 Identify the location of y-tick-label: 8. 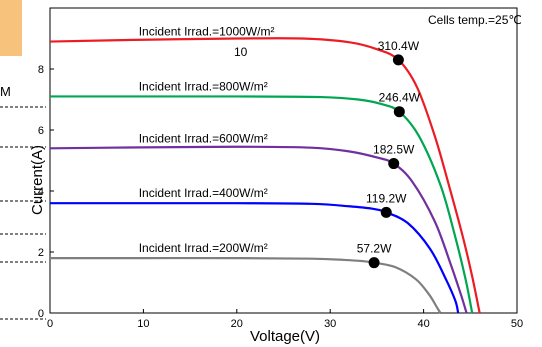
(41, 70).